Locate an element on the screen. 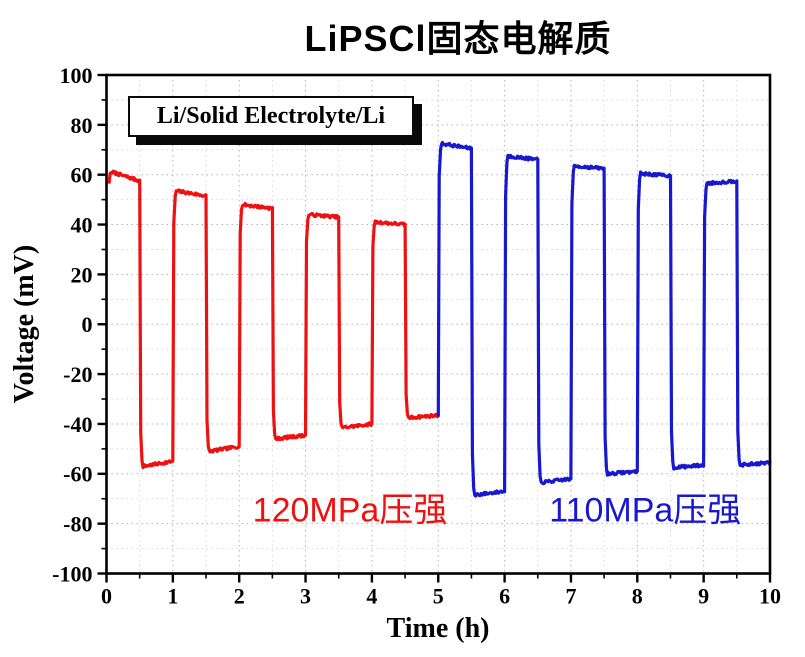 This screenshot has width=805, height=657. y-tick-label: -80 is located at coordinates (77, 524).